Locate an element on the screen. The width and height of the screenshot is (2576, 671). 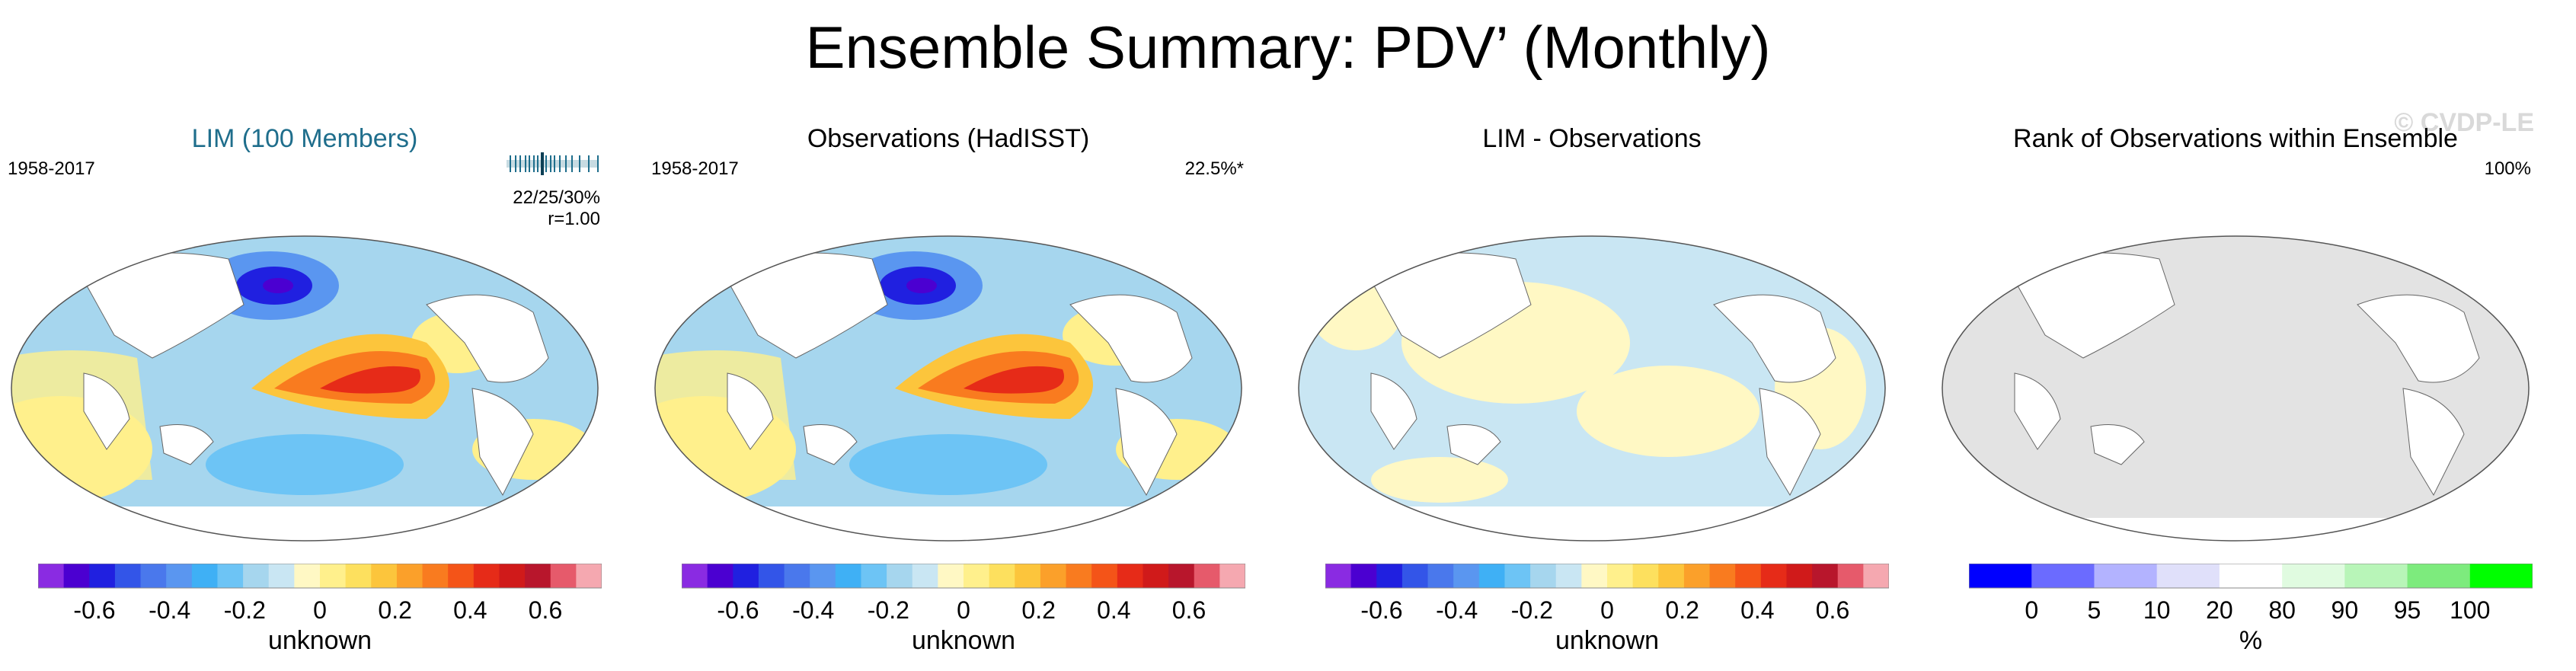
colorbar-graphic: 0 5 10 20 80 90 95 100% is located at coordinates (2251, 609).